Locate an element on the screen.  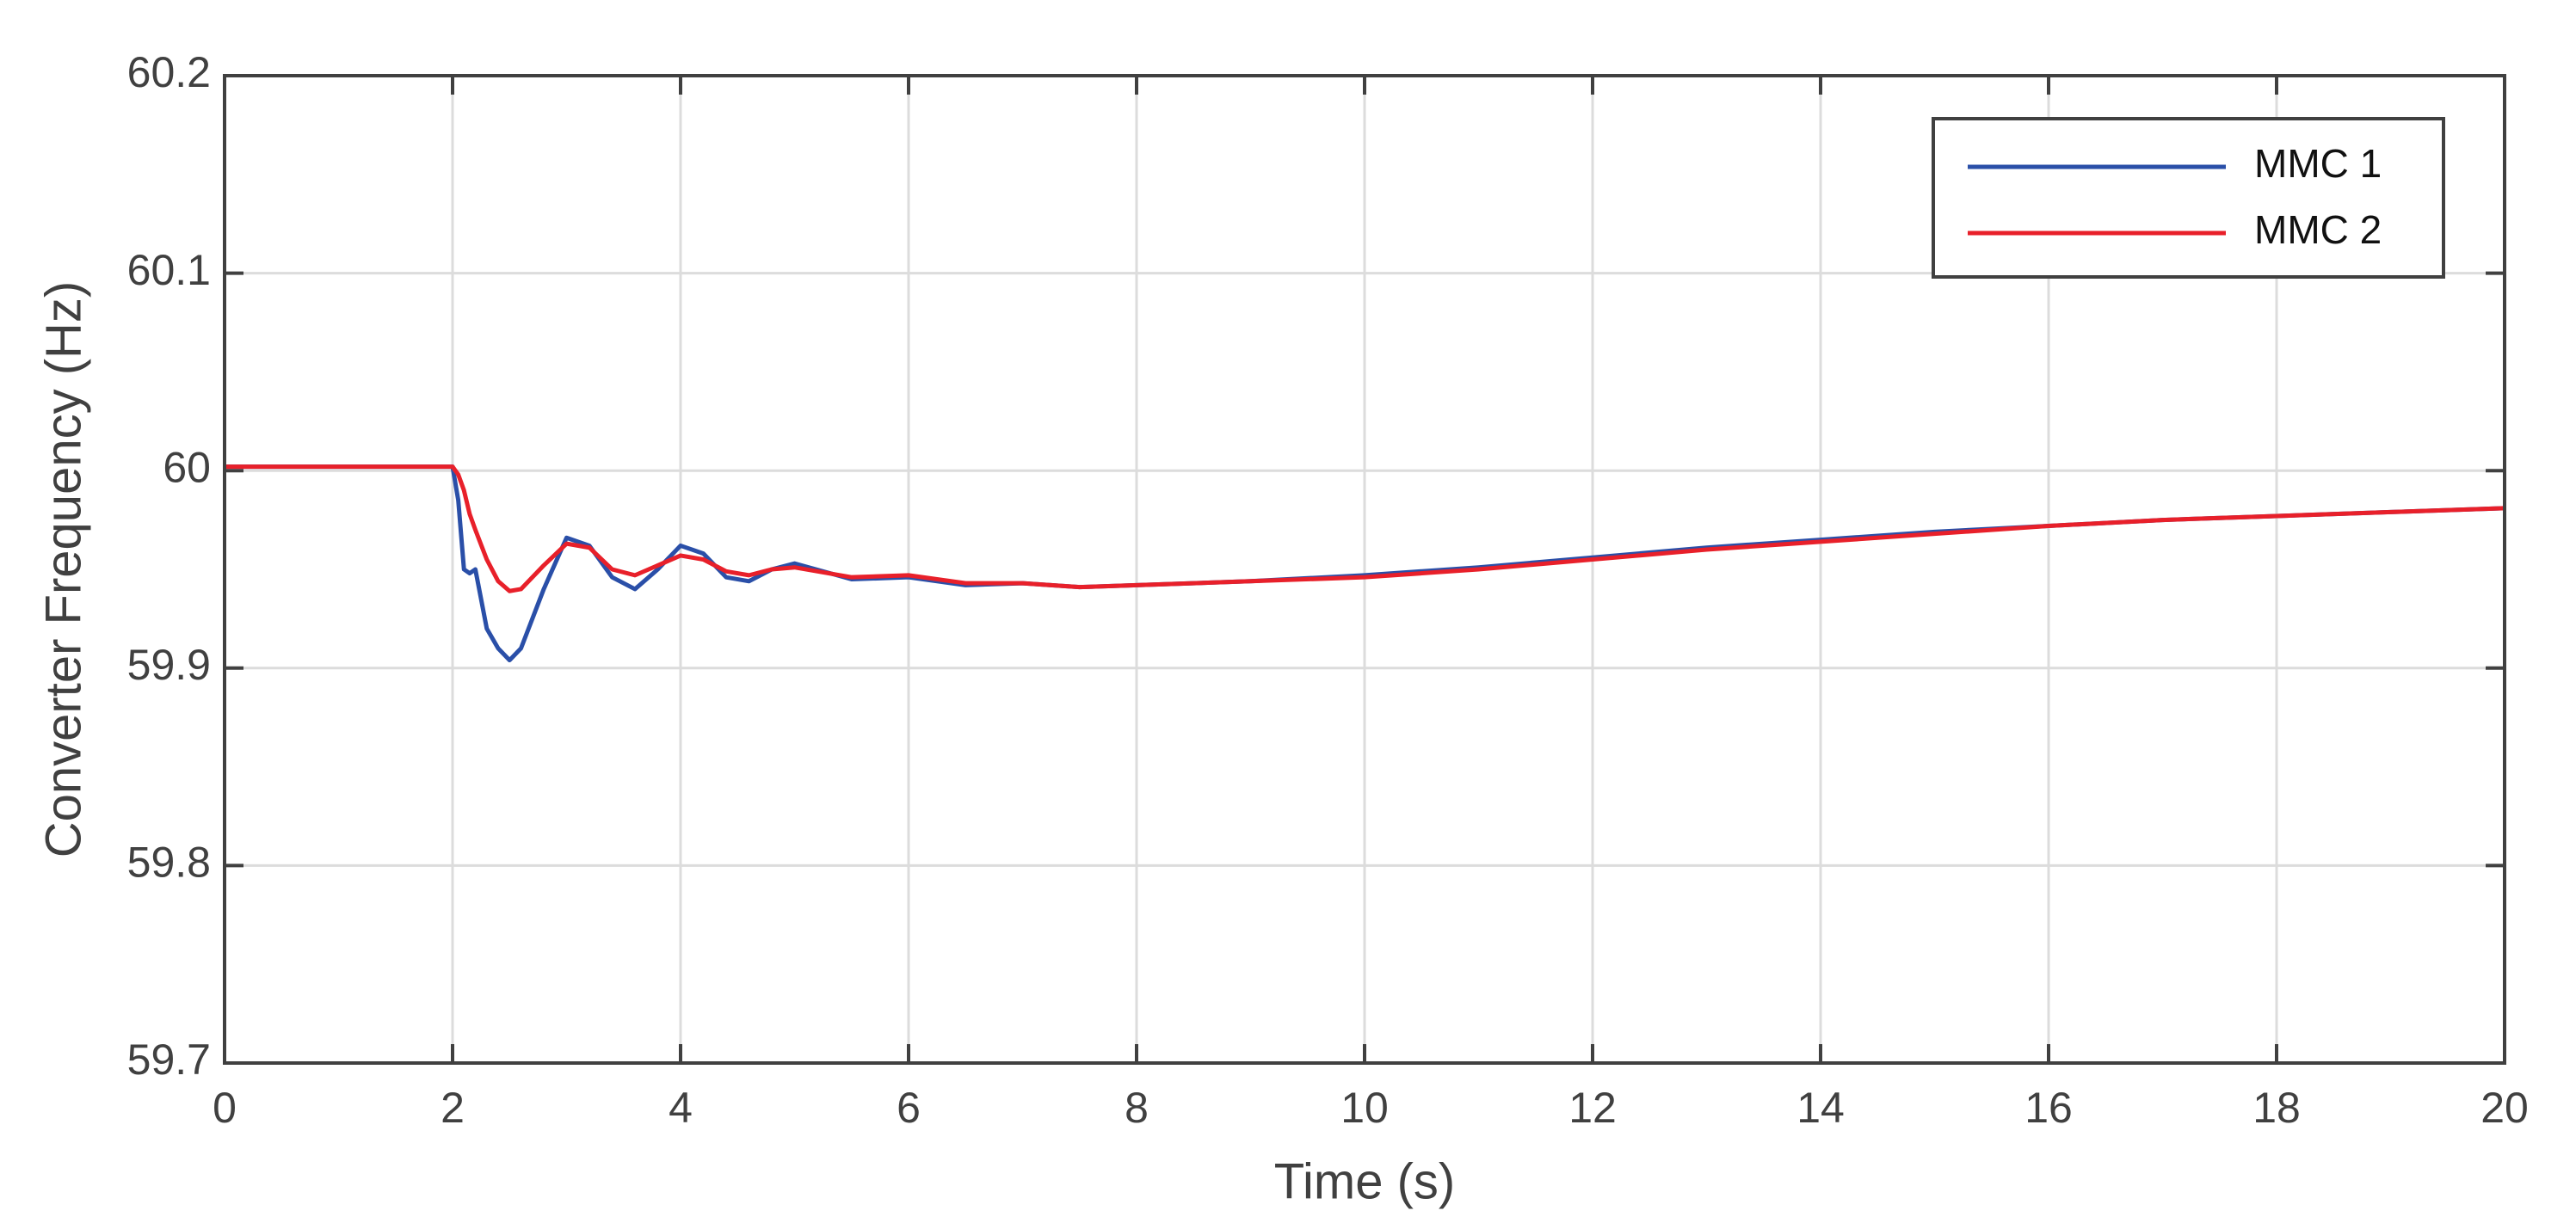
x-tick-label: 20 is located at coordinates (2504, 1108).